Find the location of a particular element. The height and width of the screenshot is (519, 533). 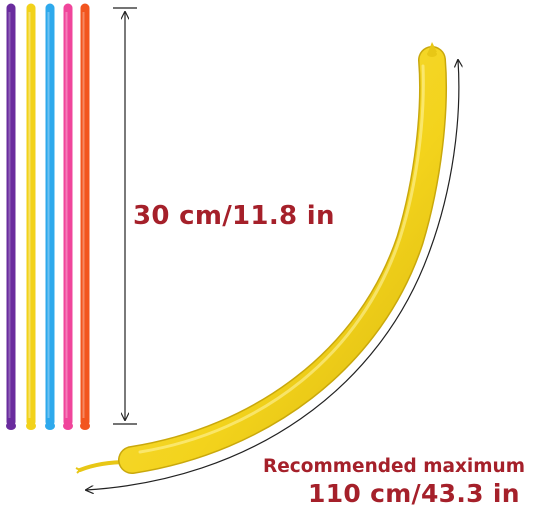

uninflated-balloons is located at coordinates (48, 216).